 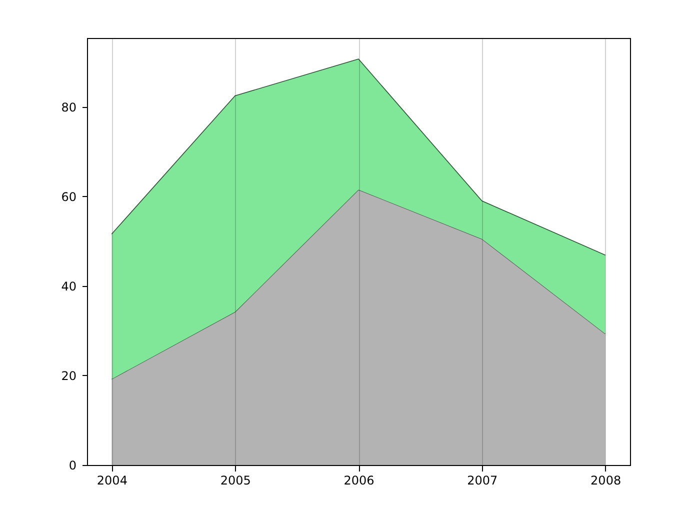 I want to click on x-tick-label: 2008, so click(x=606, y=481).